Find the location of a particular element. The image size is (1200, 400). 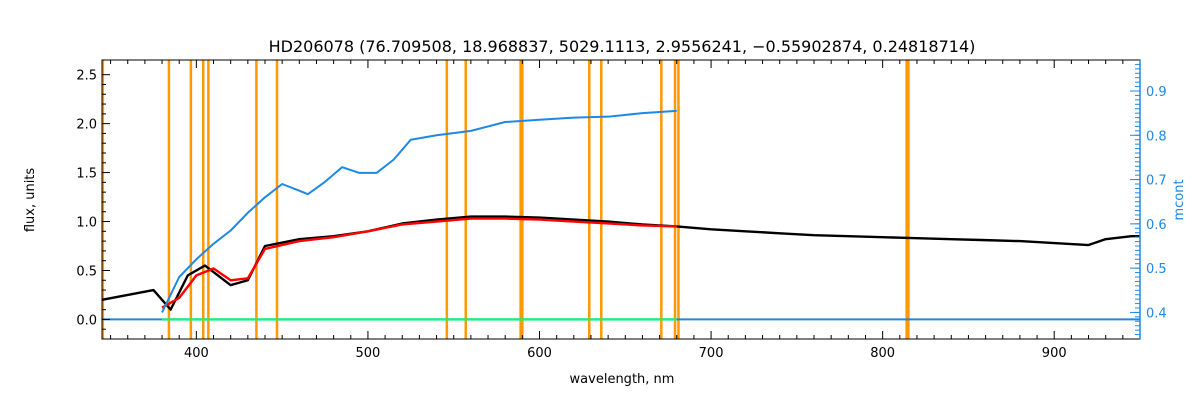

series-line-model is located at coordinates (419, 263).